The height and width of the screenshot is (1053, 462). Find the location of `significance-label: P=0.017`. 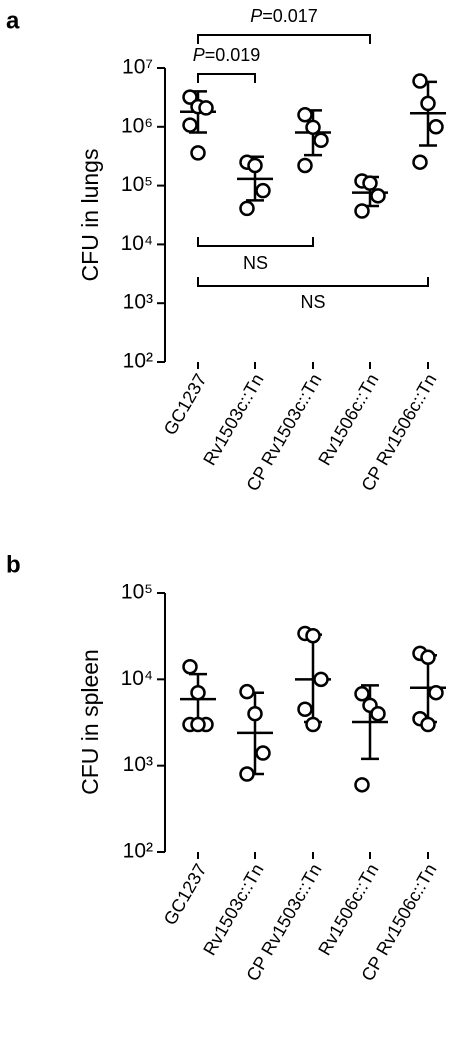

significance-label: P=0.017 is located at coordinates (284, 16).